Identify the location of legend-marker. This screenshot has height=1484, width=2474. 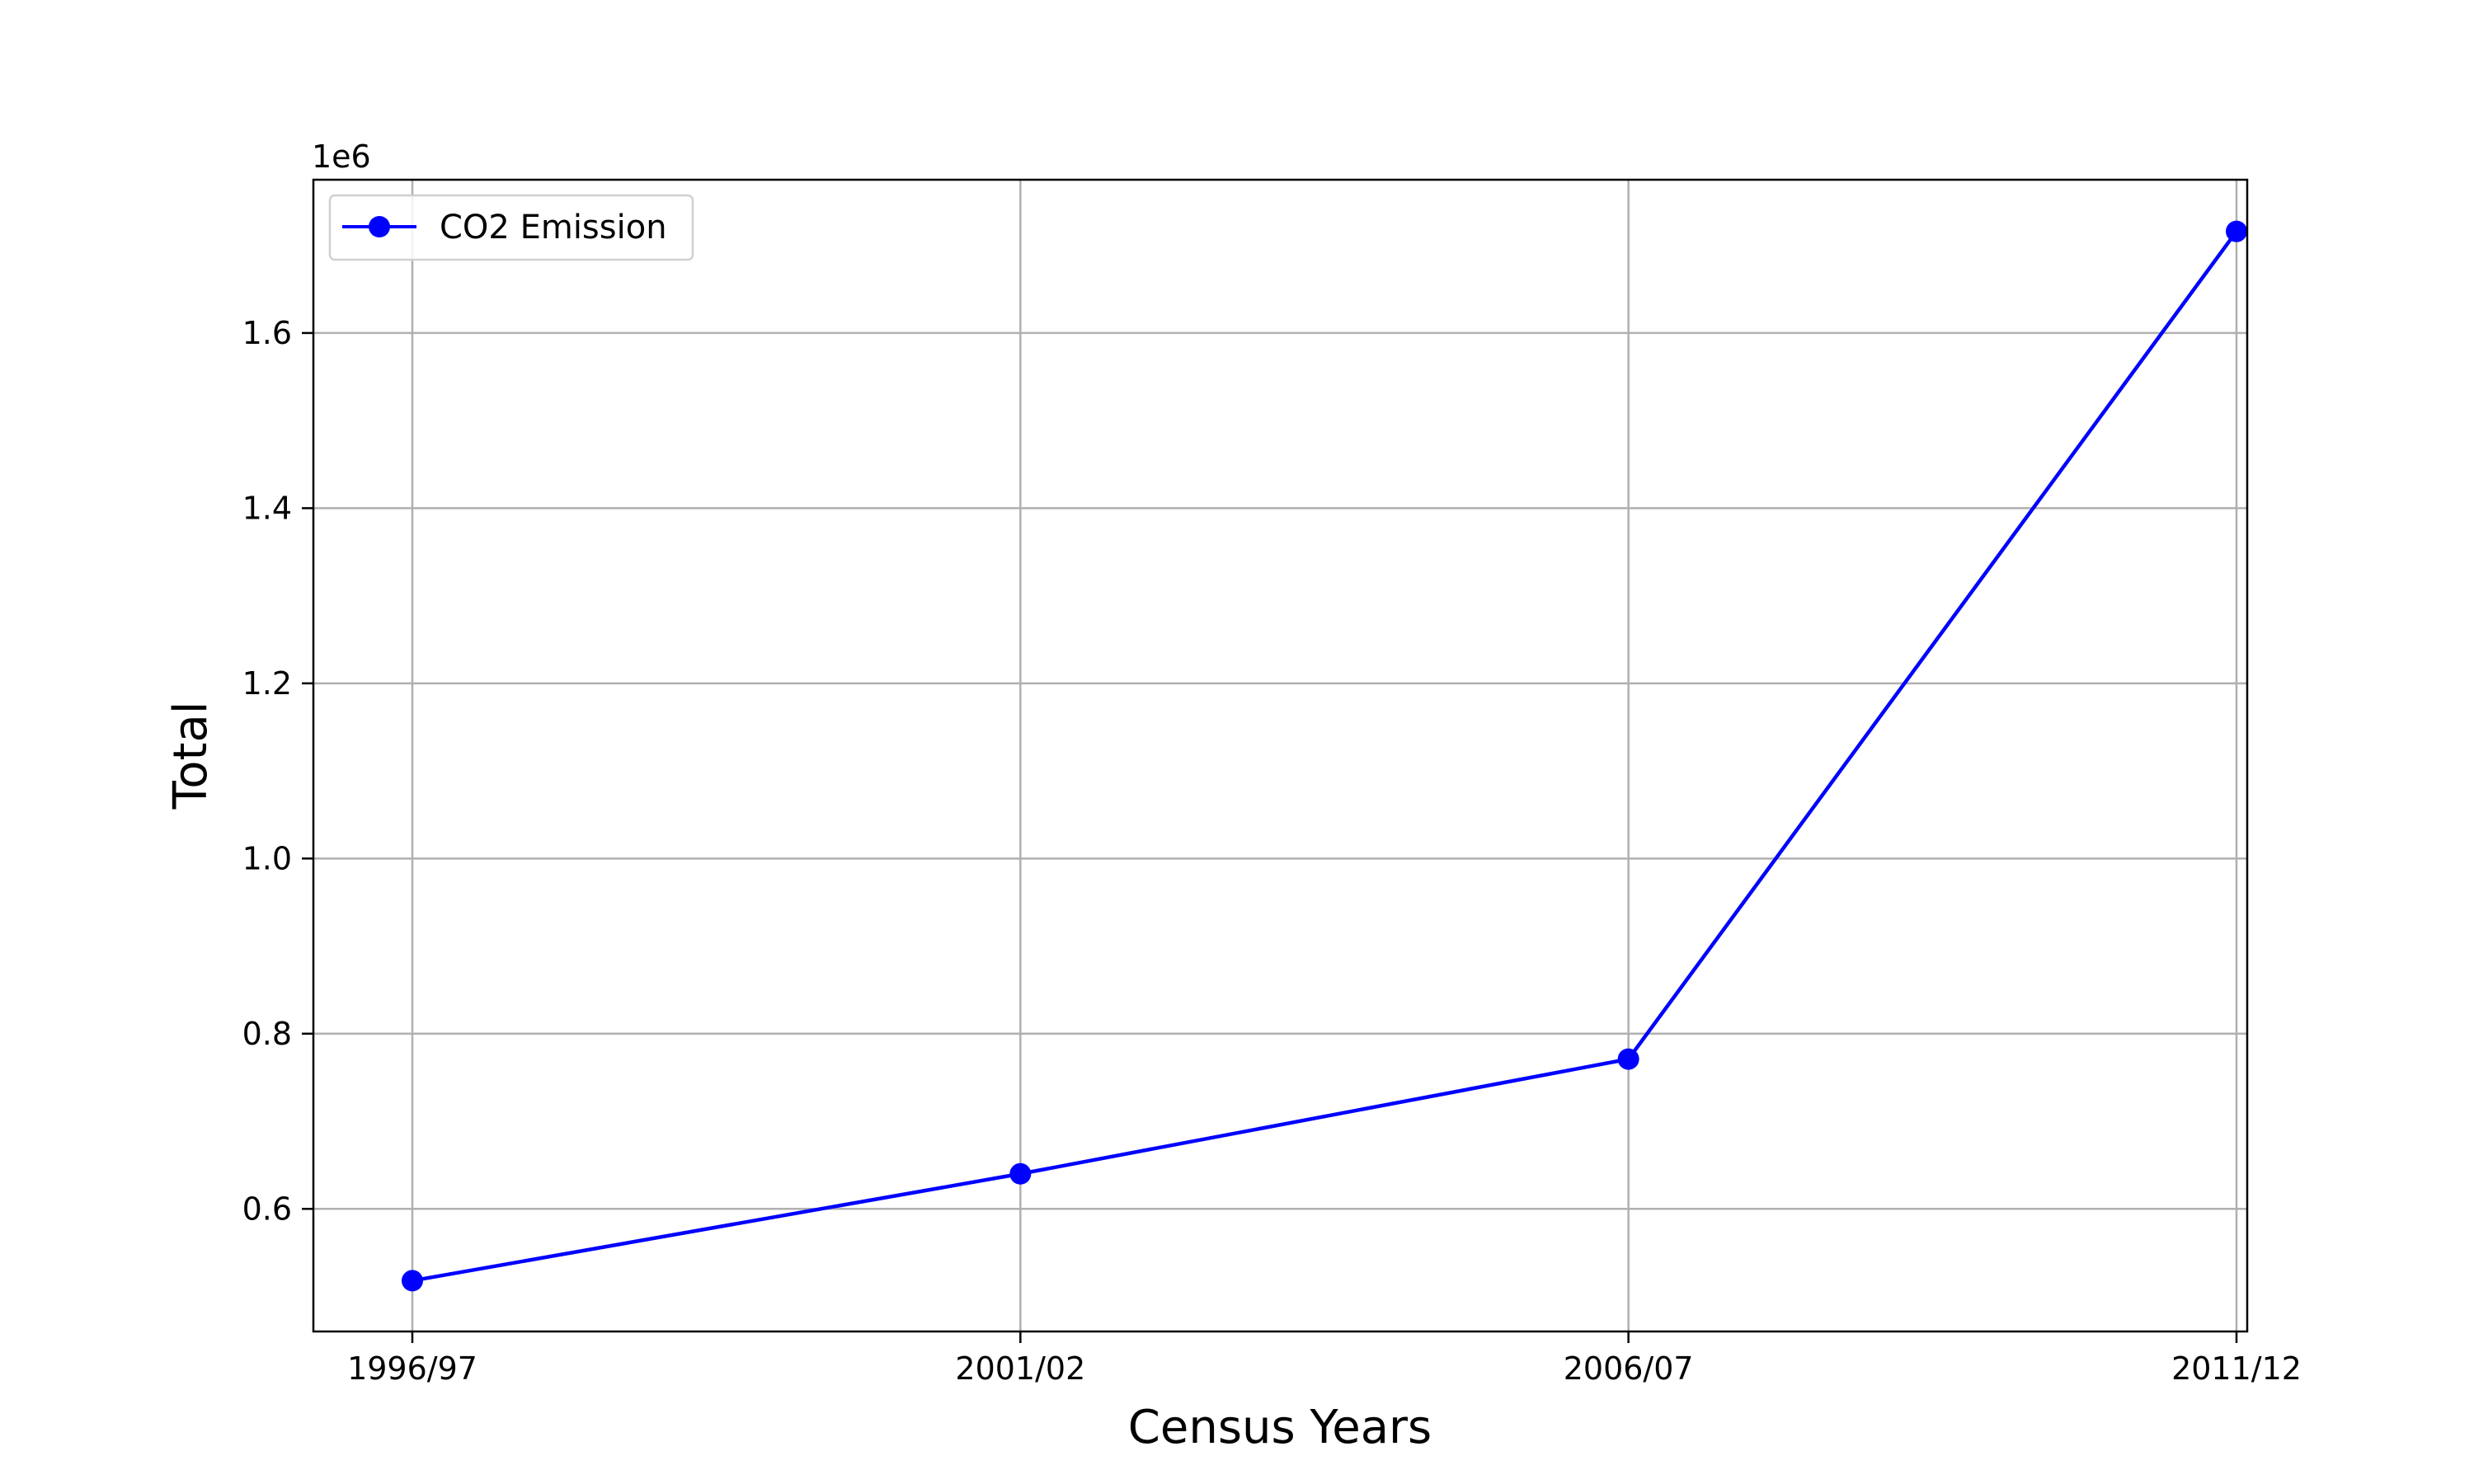
(379, 226).